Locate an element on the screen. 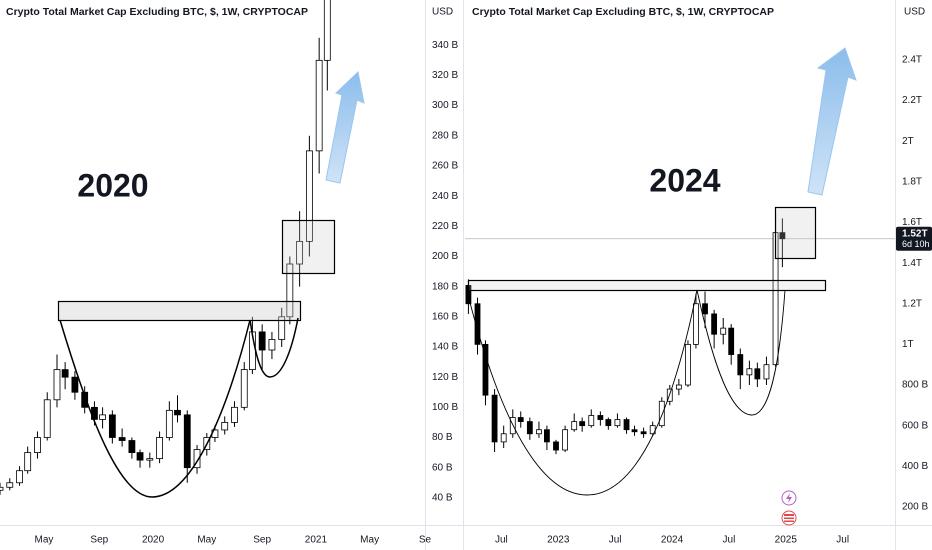 The width and height of the screenshot is (932, 550). handle-curve is located at coordinates (741, 352).